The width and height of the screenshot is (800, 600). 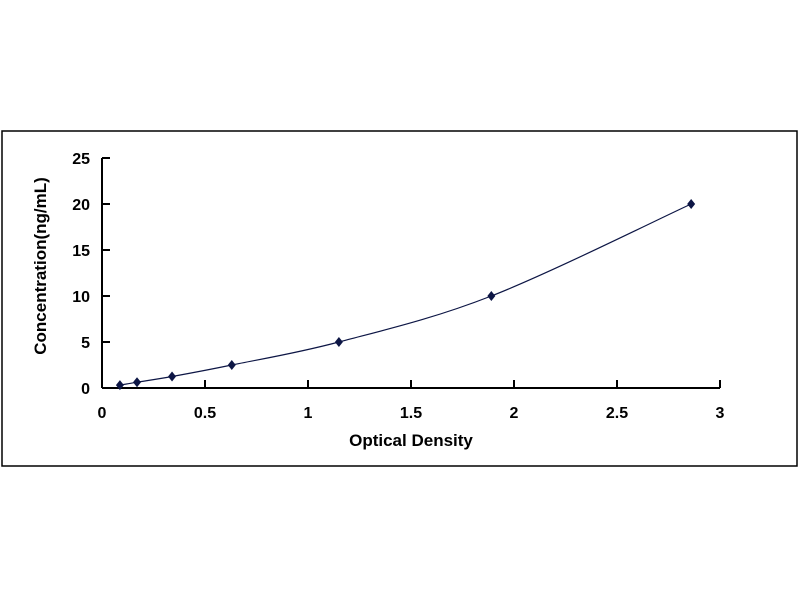 What do you see at coordinates (617, 413) in the screenshot?
I see `x-tick-label: 2.5` at bounding box center [617, 413].